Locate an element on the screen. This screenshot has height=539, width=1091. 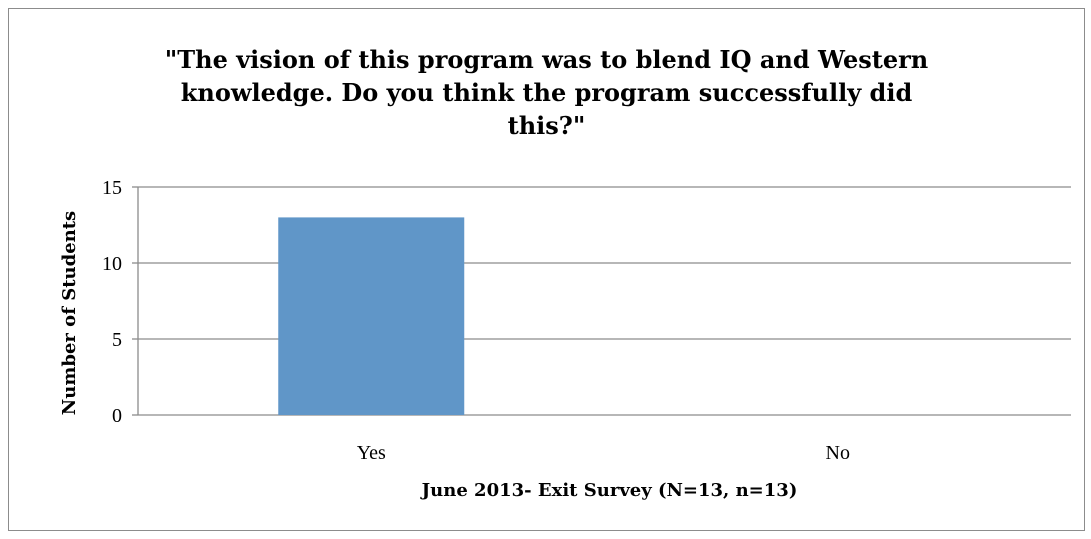
y-axis-title: Number of Students is located at coordinates (69, 313).